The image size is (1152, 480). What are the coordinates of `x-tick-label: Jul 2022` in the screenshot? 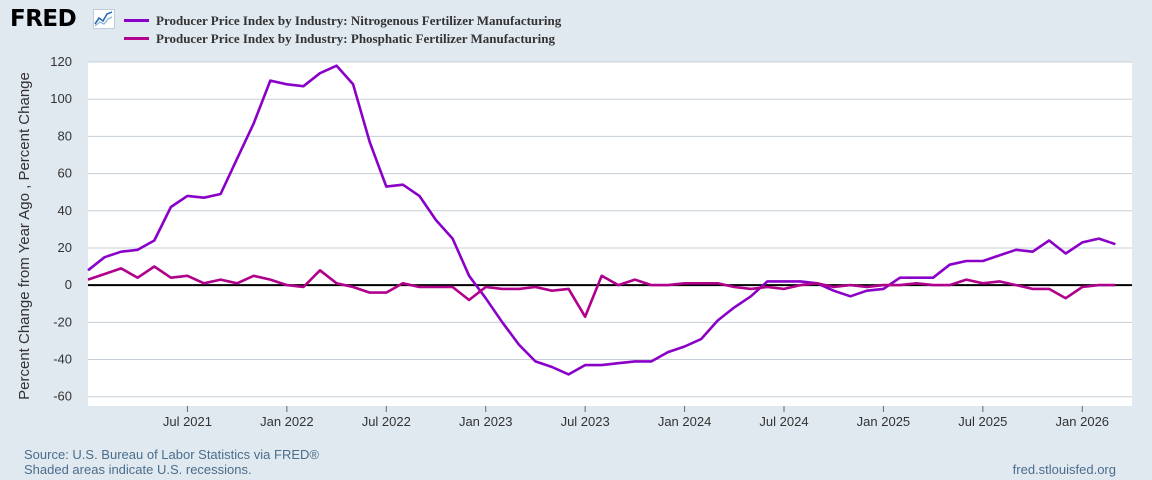 It's located at (386, 421).